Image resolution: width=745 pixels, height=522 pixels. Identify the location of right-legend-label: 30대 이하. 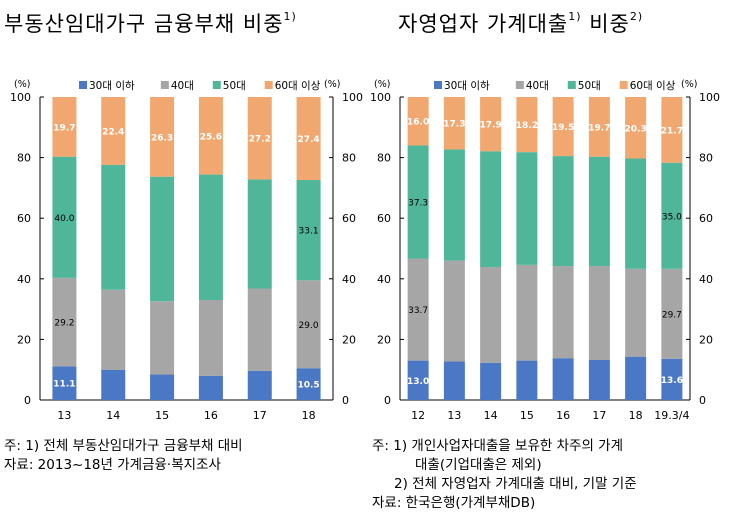
(467, 85).